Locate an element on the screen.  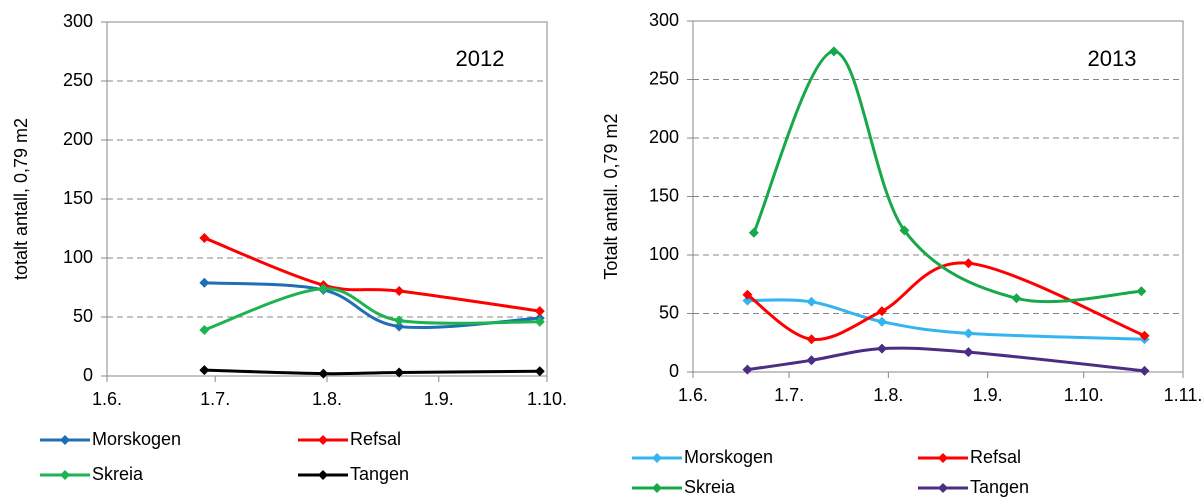
y-axis-label: Totalt antall. 0,79 m2 is located at coordinates (611, 196).